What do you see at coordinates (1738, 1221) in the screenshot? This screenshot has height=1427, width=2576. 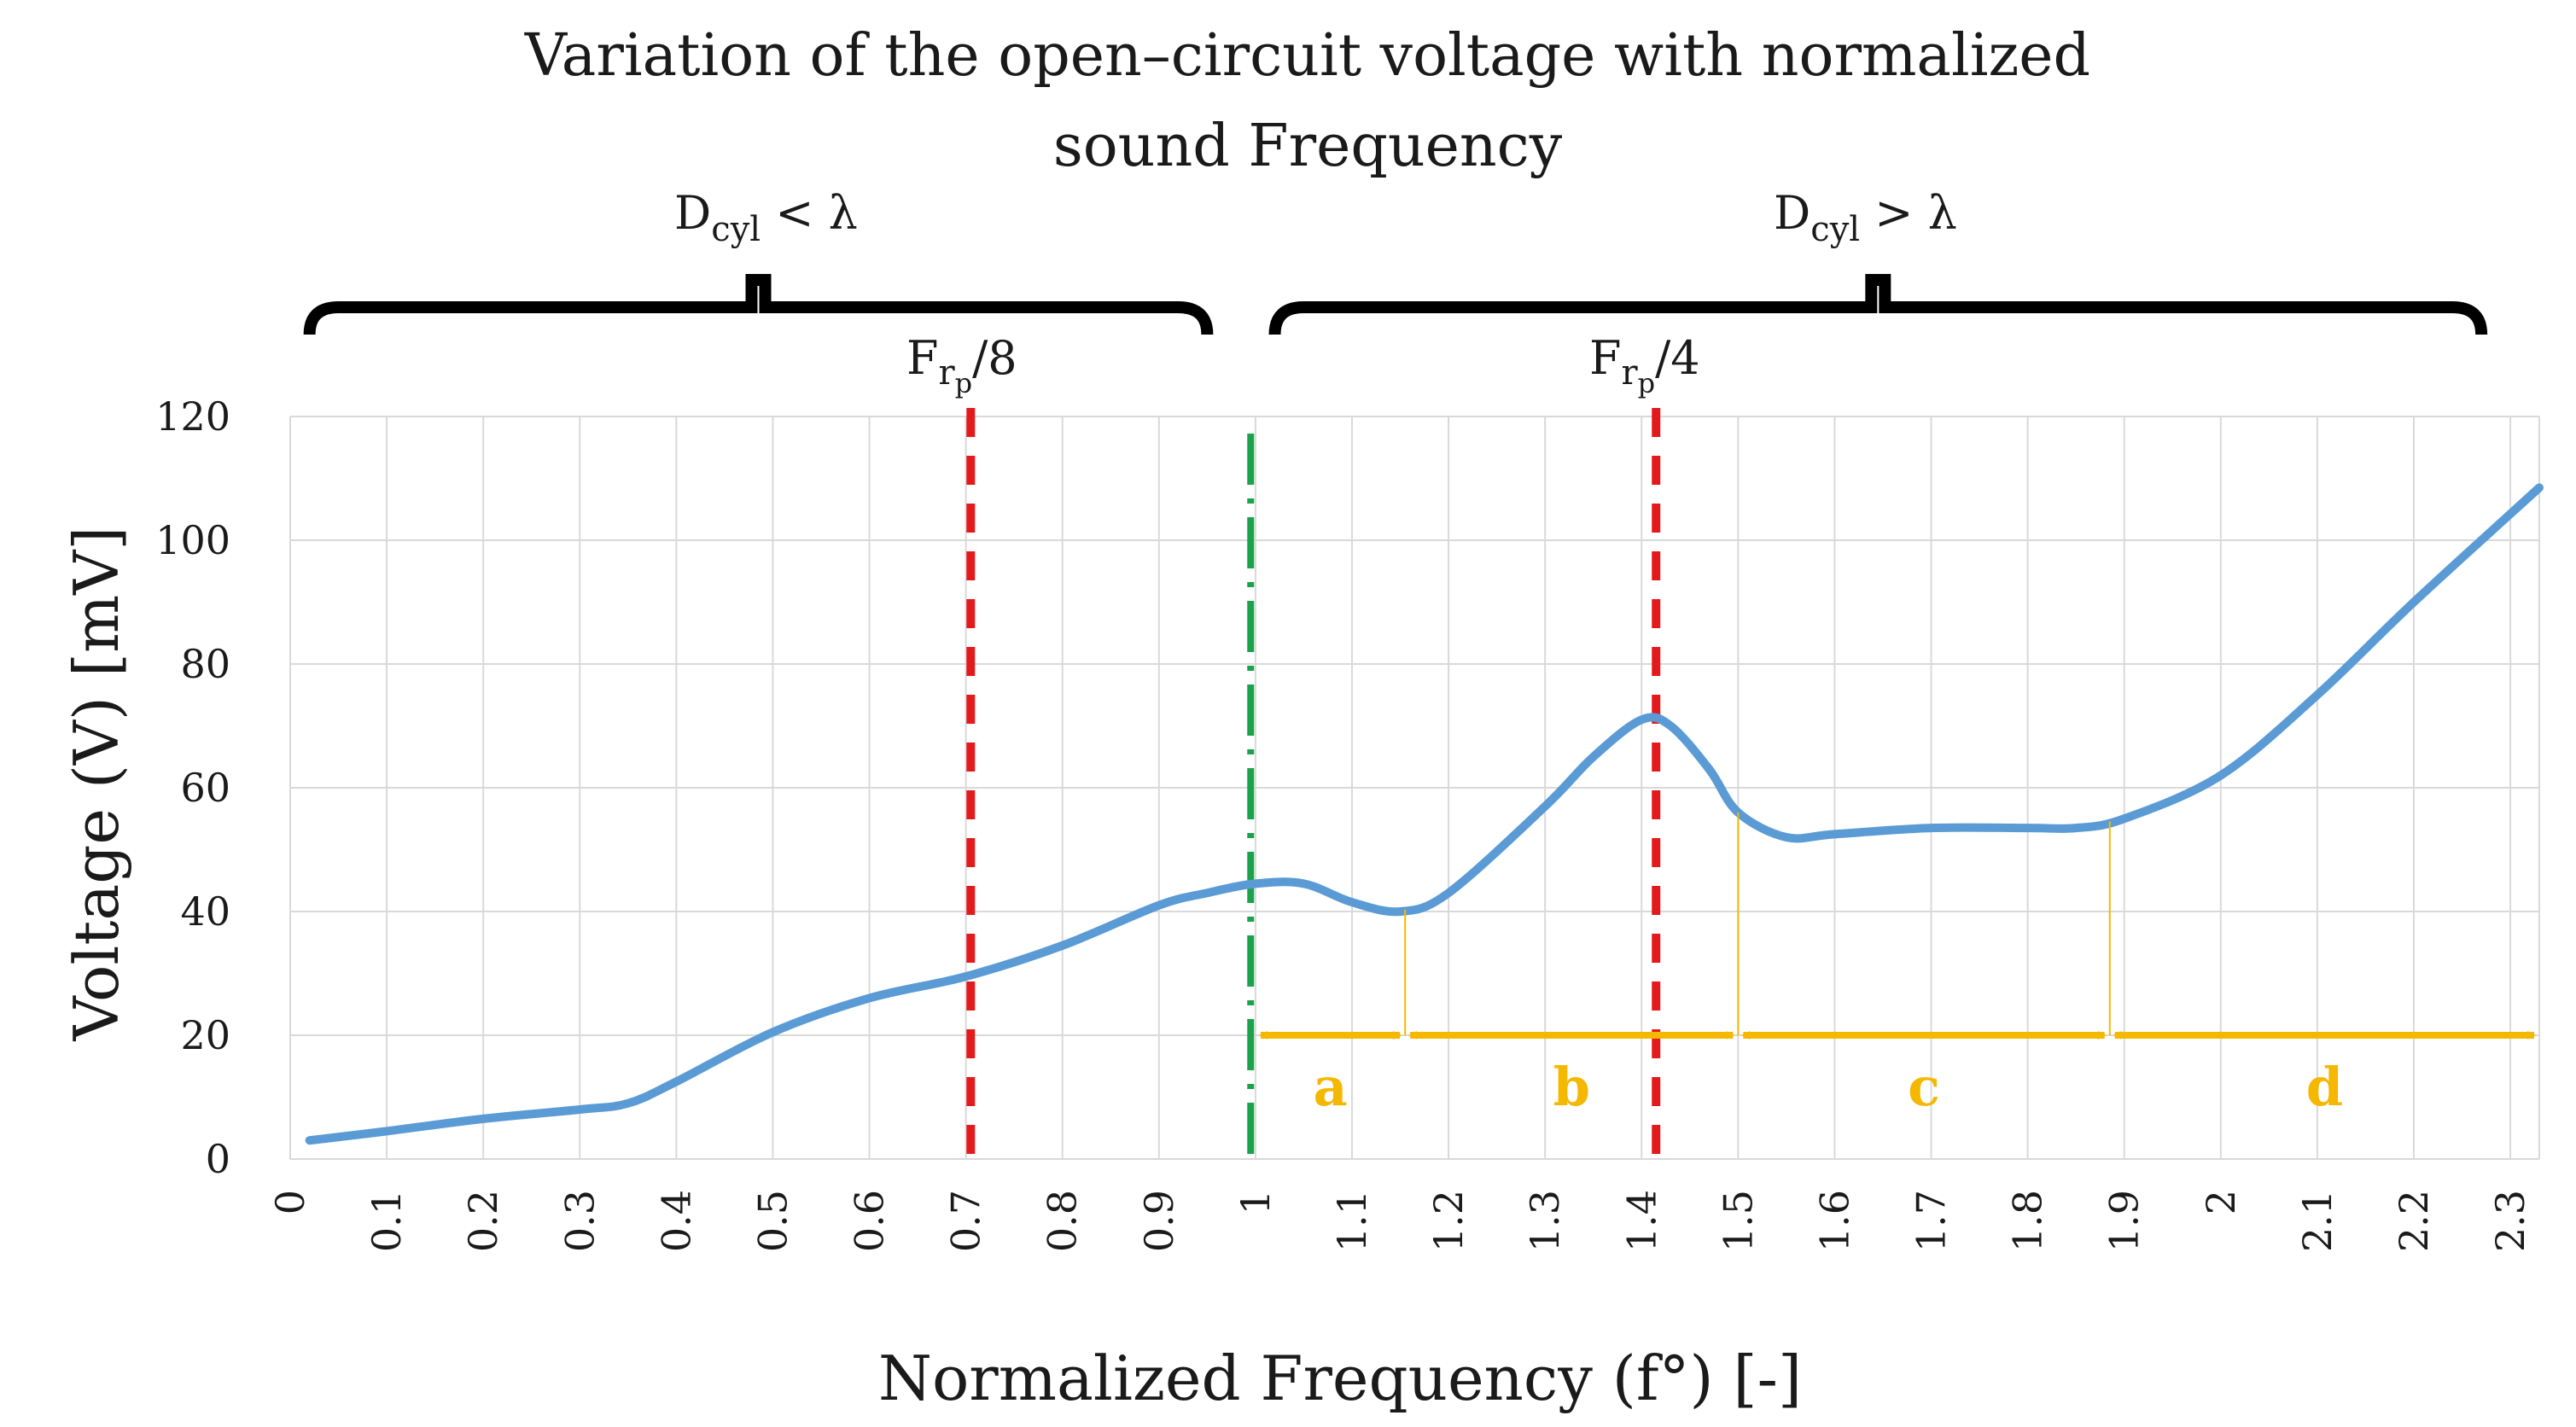 I see `x-tick-label: 1.5` at bounding box center [1738, 1221].